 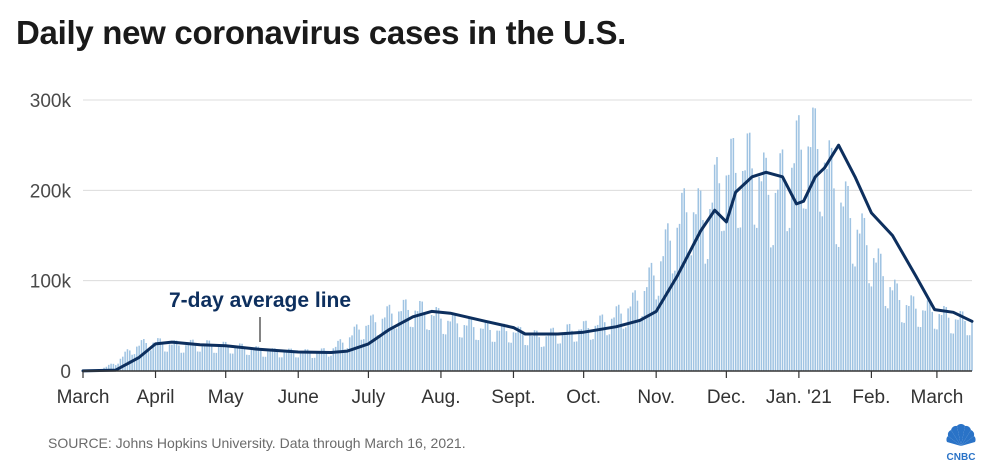 What do you see at coordinates (799, 397) in the screenshot?
I see `x-tick-label: Jan. '21` at bounding box center [799, 397].